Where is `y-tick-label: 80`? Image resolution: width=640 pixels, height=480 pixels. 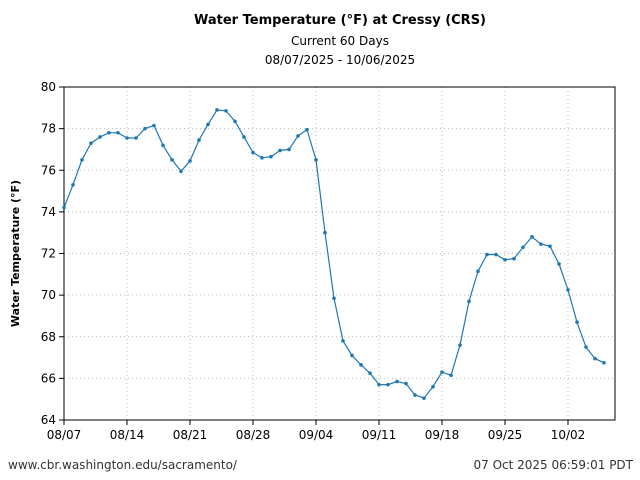 y-tick-label: 80 is located at coordinates (48, 87).